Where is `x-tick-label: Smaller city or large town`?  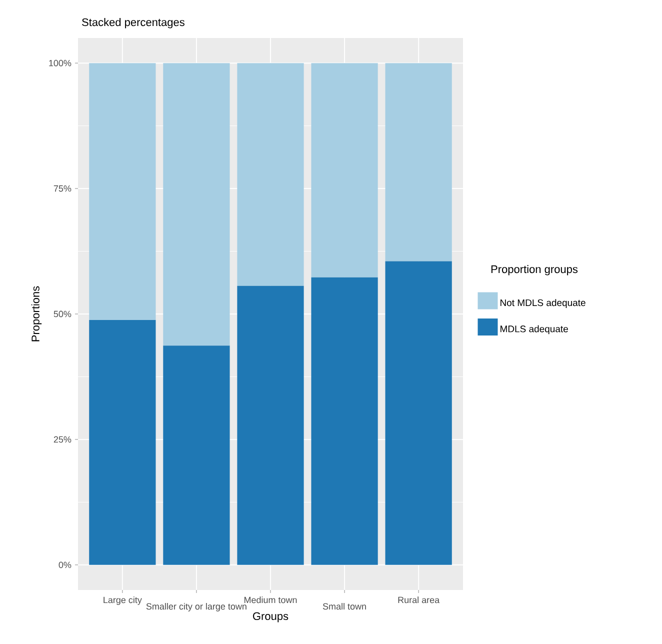 x-tick-label: Smaller city or large town is located at coordinates (196, 607).